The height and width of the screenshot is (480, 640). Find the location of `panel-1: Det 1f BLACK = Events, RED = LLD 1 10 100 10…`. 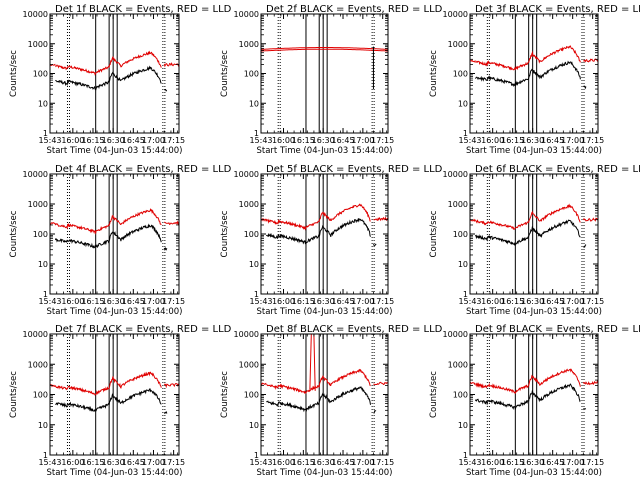

panel-1: Det 1f BLACK = Events, RED = LLD 1 10 100 10… is located at coordinates (120, 80).